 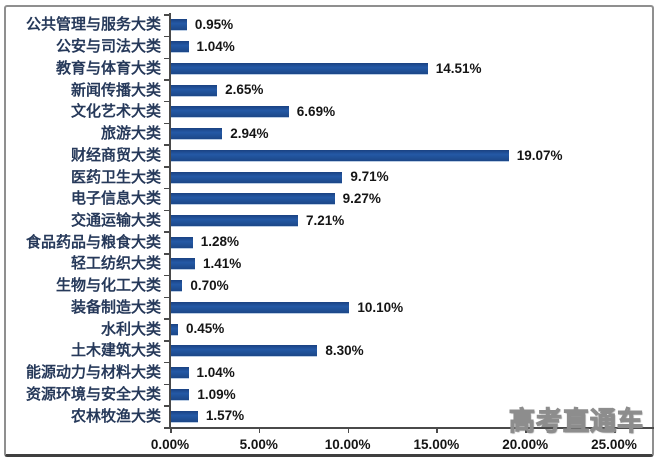 What do you see at coordinates (108, 47) in the screenshot?
I see `category-label: 公安与司法大类` at bounding box center [108, 47].